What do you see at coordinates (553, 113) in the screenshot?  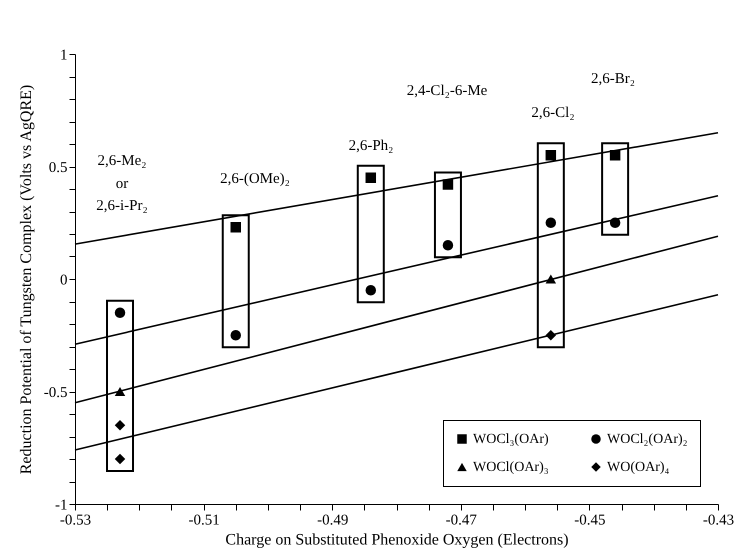 I see `annotation: 2,6-Cl₂` at bounding box center [553, 113].